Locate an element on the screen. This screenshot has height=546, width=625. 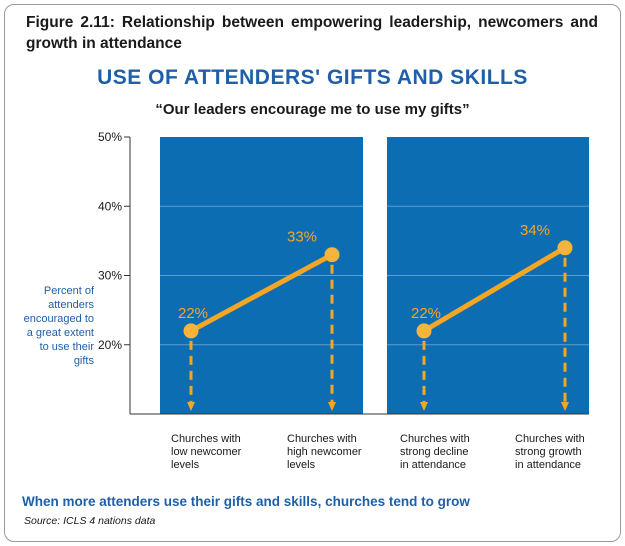
category-label: Churches with strong decline in attendance is located at coordinates (435, 452).